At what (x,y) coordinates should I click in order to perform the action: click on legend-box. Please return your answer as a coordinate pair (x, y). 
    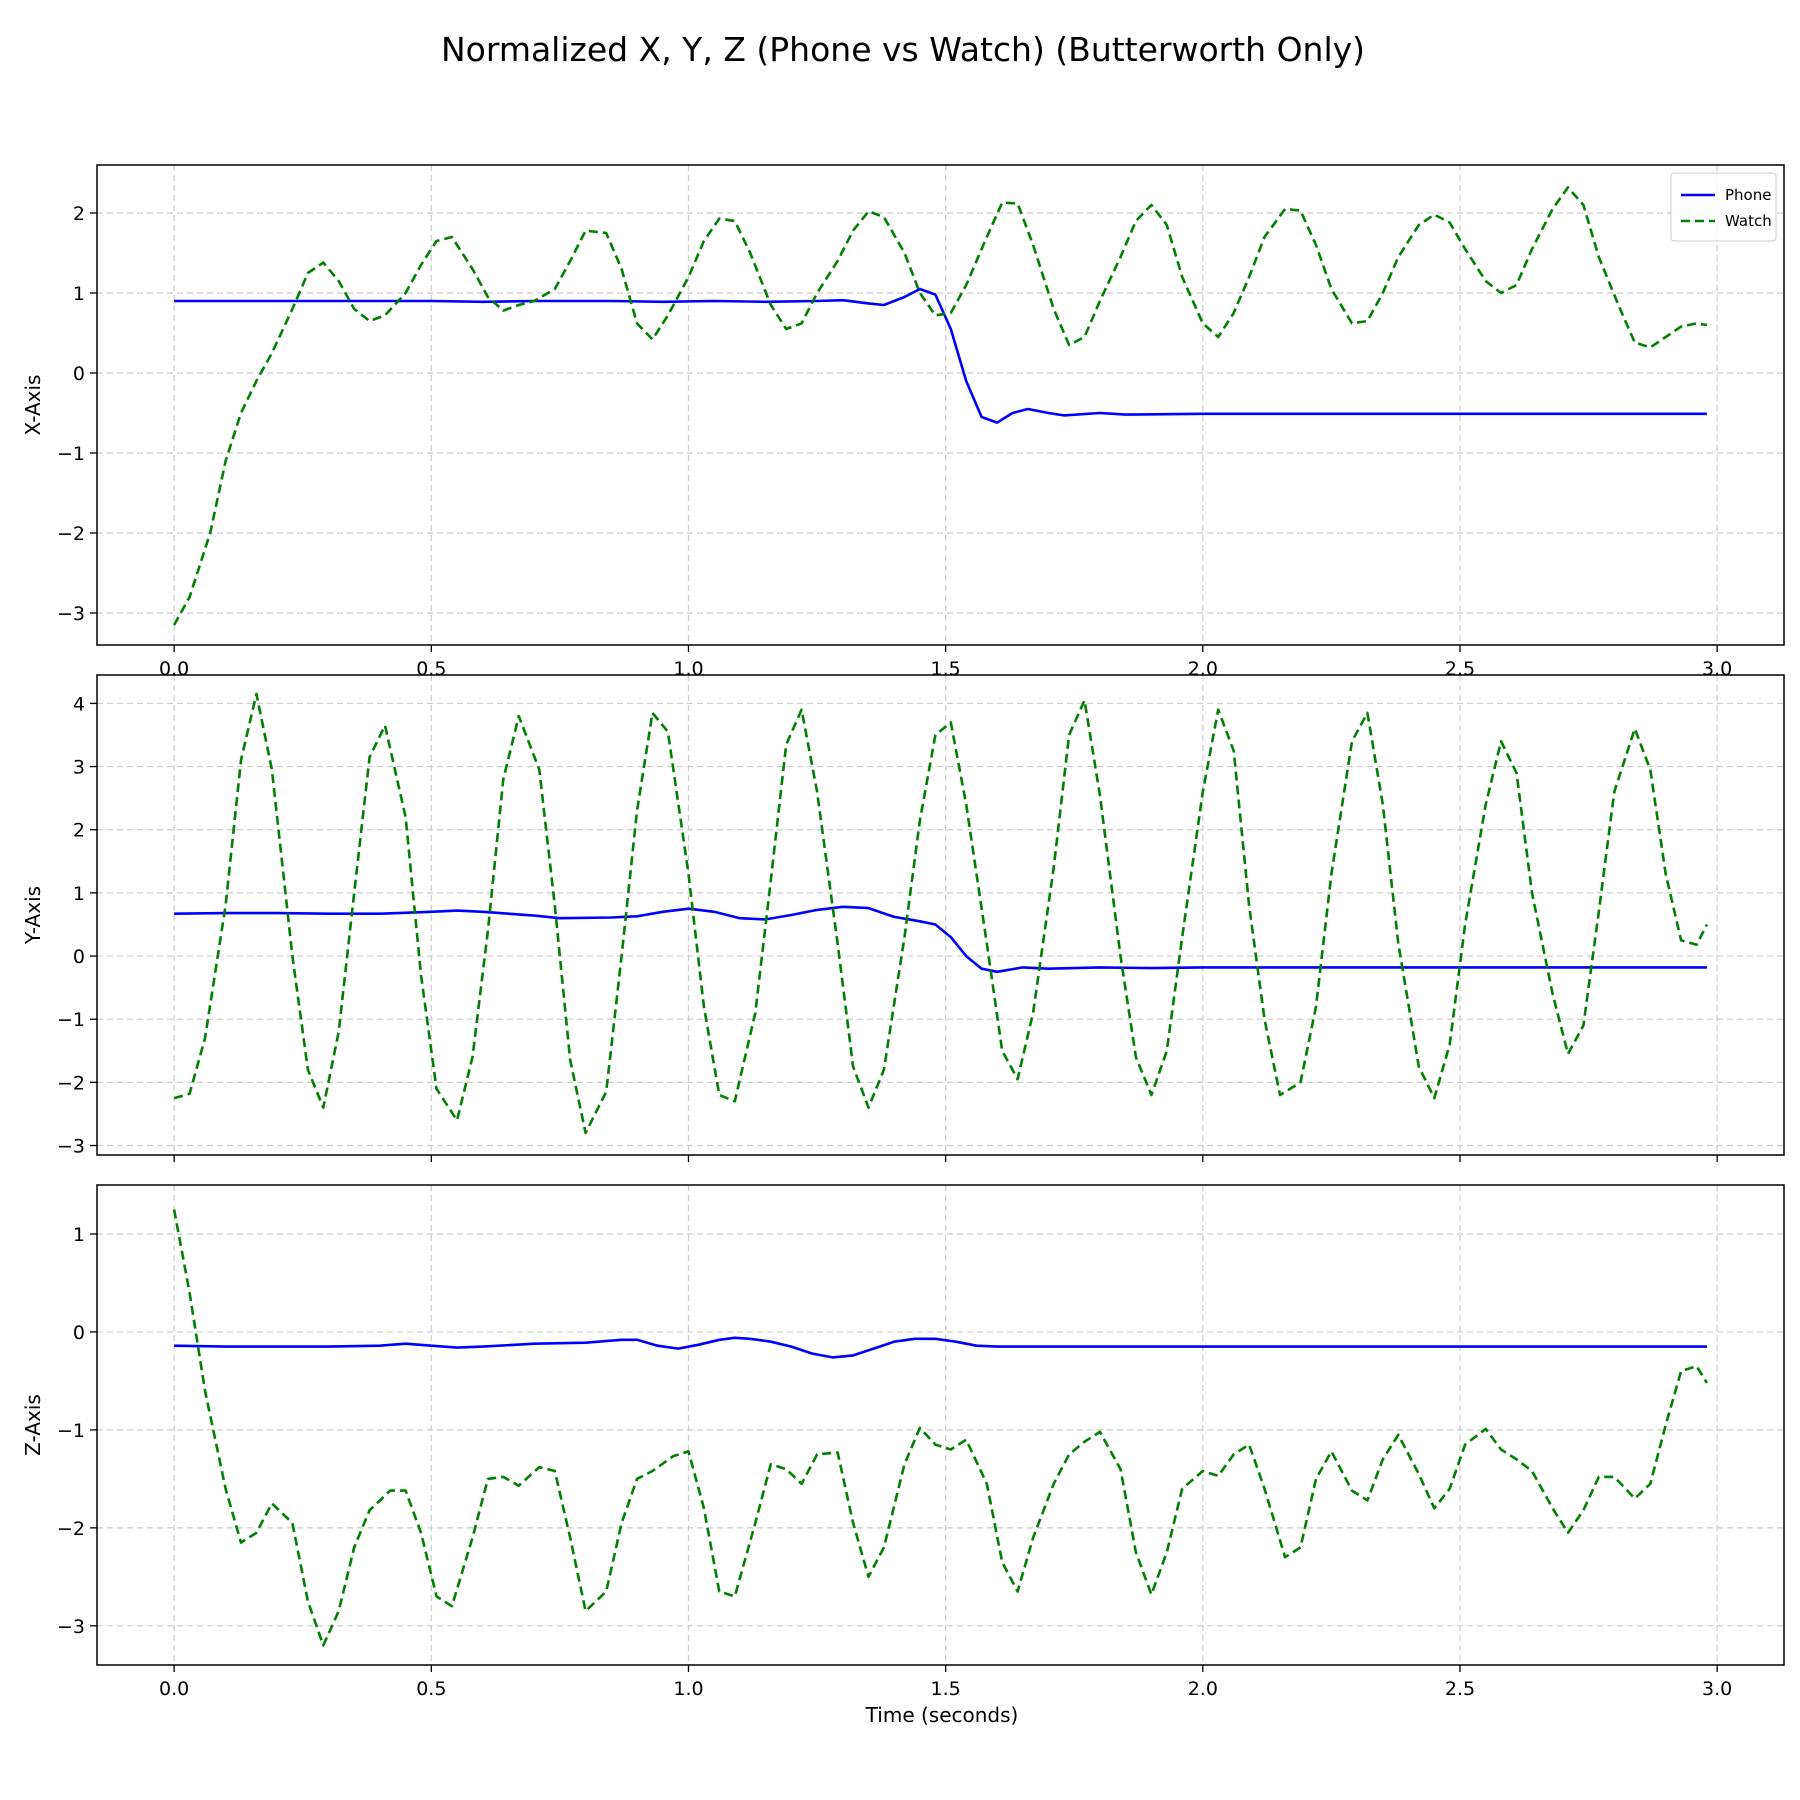
    Looking at the image, I should click on (1723, 207).